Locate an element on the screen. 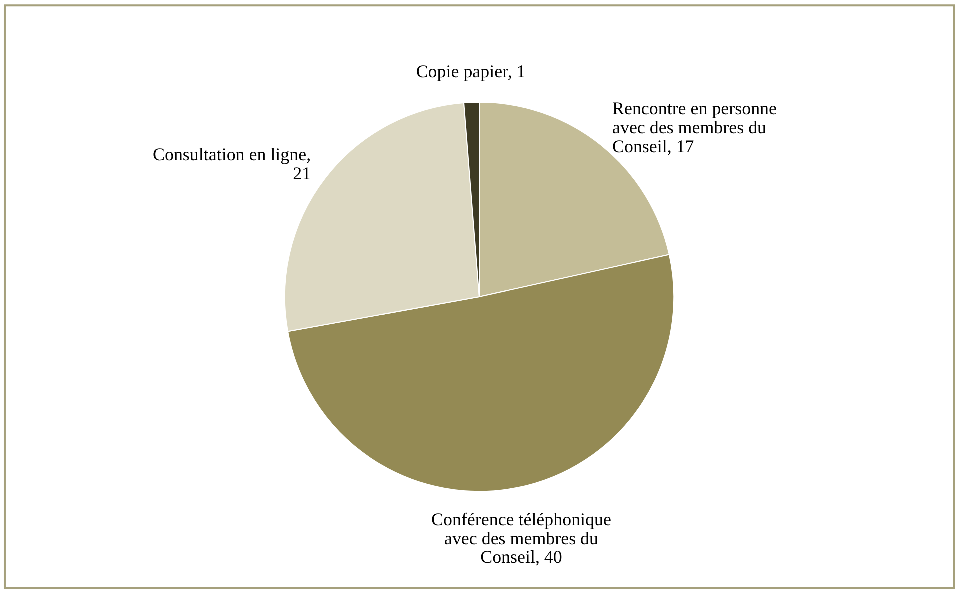 This screenshot has width=959, height=592. slice-label: Rencontre en personne avec des membres du Conseil, 17 is located at coordinates (695, 127).